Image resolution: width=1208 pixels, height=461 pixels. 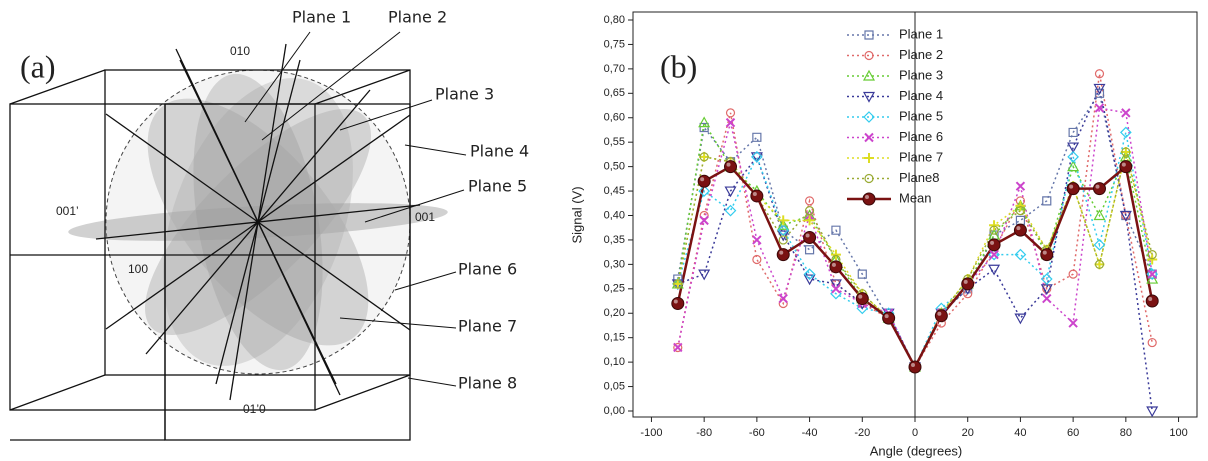 I want to click on y-axis-label: Signal (V), so click(x=576, y=214).